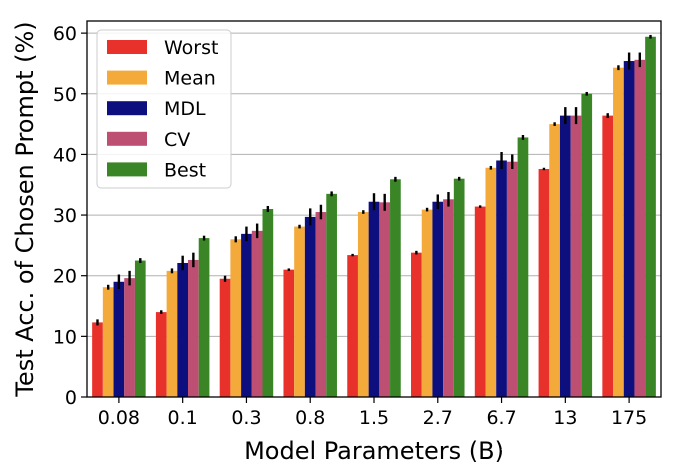 This screenshot has width=685, height=472. What do you see at coordinates (97, 359) in the screenshot?
I see `bar-worst-0.08` at bounding box center [97, 359].